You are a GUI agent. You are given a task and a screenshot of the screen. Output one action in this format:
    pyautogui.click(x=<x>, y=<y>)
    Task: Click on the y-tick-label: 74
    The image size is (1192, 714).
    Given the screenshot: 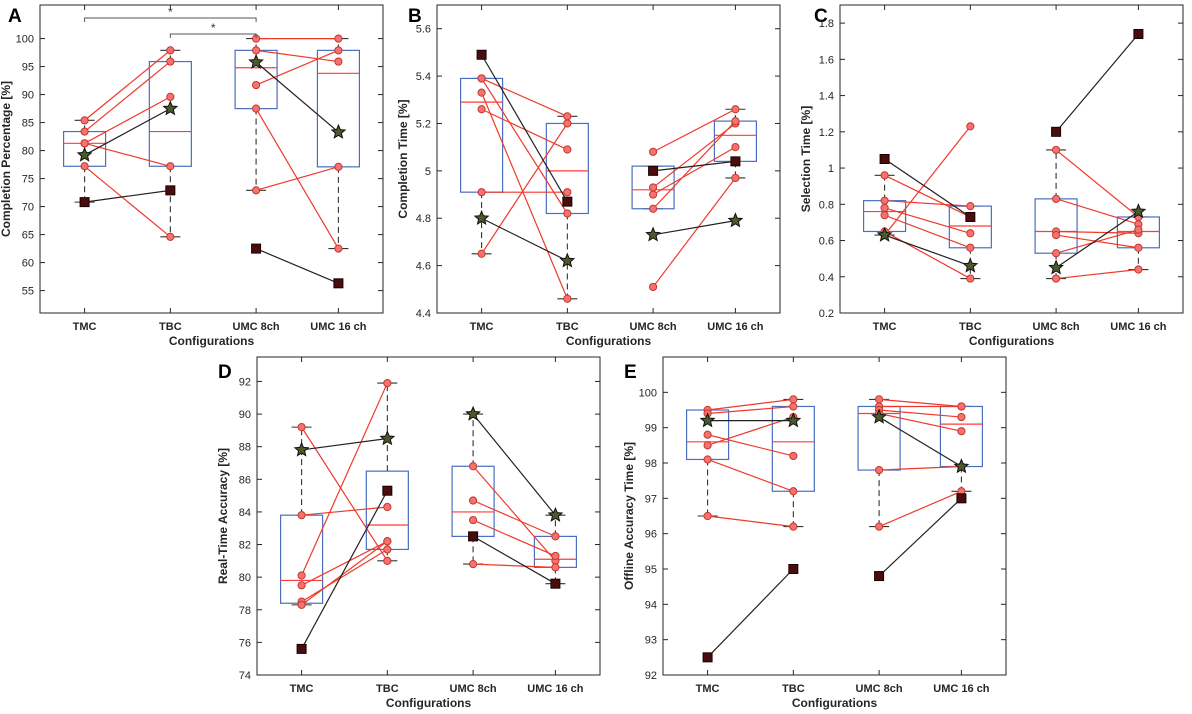 What is the action you would take?
    pyautogui.click(x=245, y=676)
    